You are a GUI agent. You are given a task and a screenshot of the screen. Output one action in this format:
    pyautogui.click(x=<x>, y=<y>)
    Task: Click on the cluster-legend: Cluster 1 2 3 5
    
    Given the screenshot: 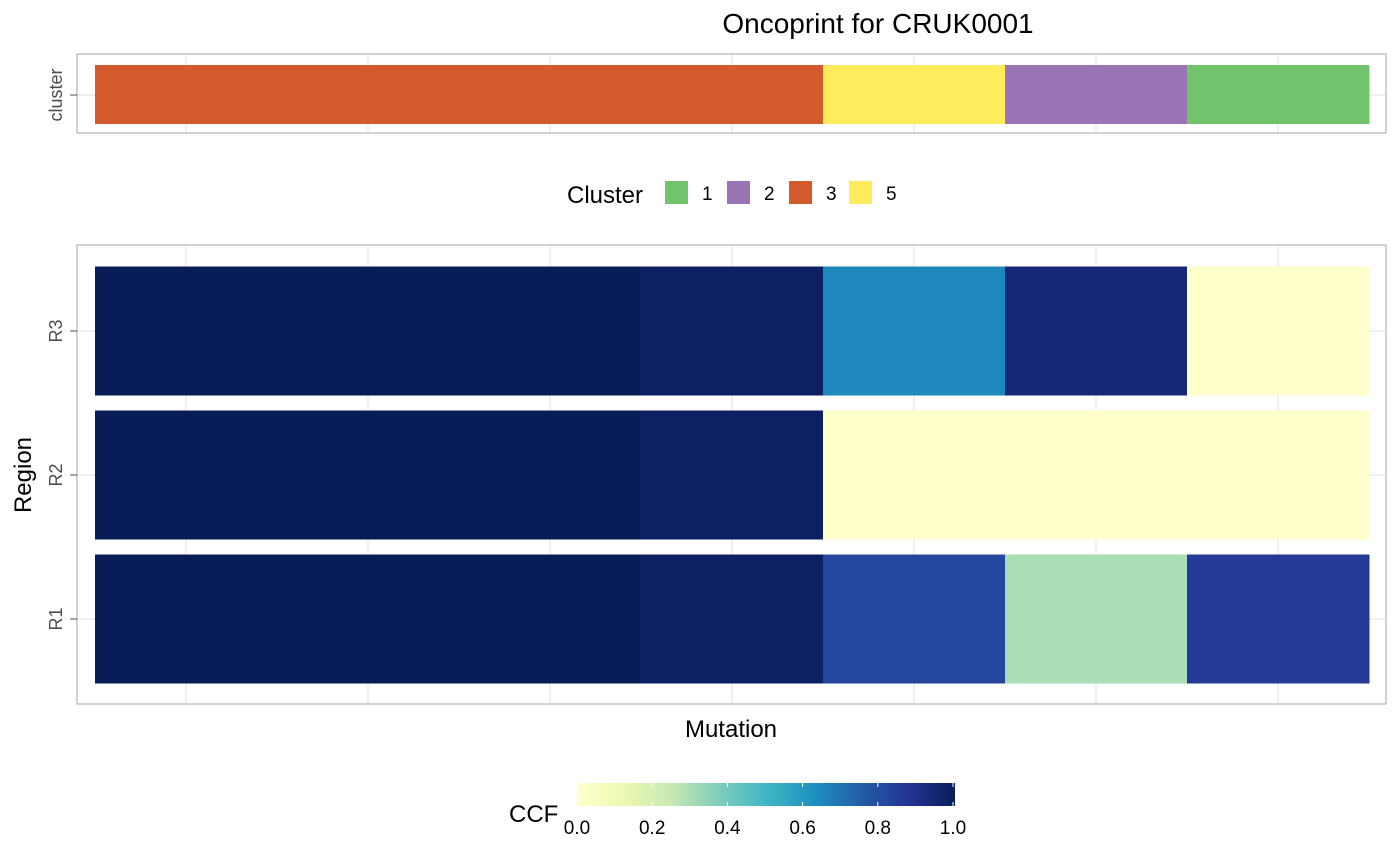 What is the action you would take?
    pyautogui.click(x=732, y=195)
    